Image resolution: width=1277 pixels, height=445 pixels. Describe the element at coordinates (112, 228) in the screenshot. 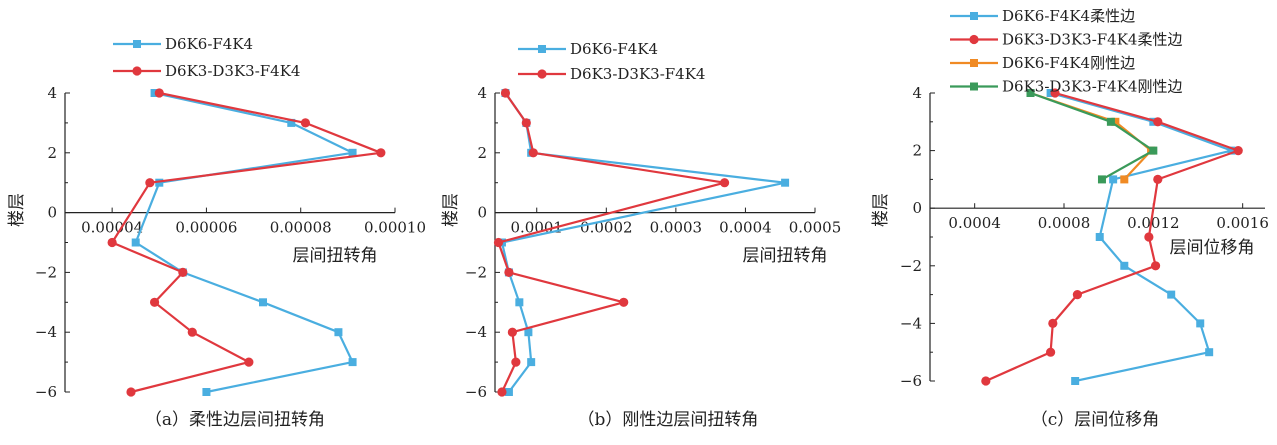

I see `x-tick-label: 0.00004` at that location.